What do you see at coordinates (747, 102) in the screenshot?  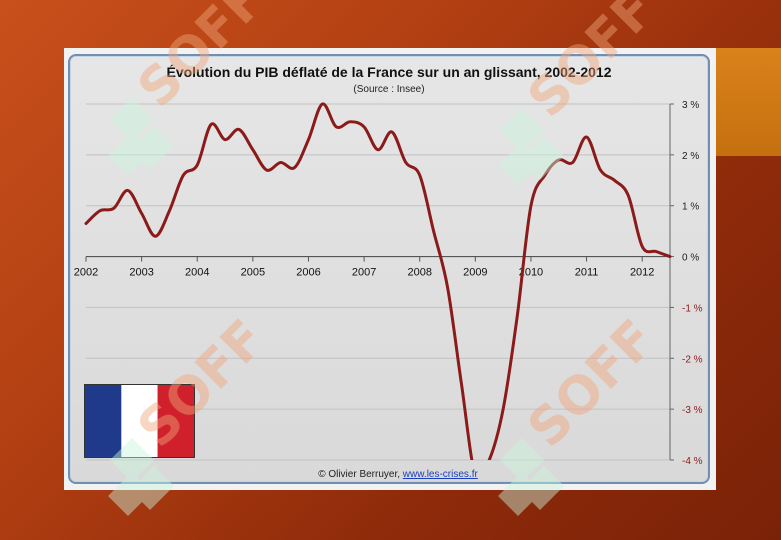 I see `orange-accent-block` at bounding box center [747, 102].